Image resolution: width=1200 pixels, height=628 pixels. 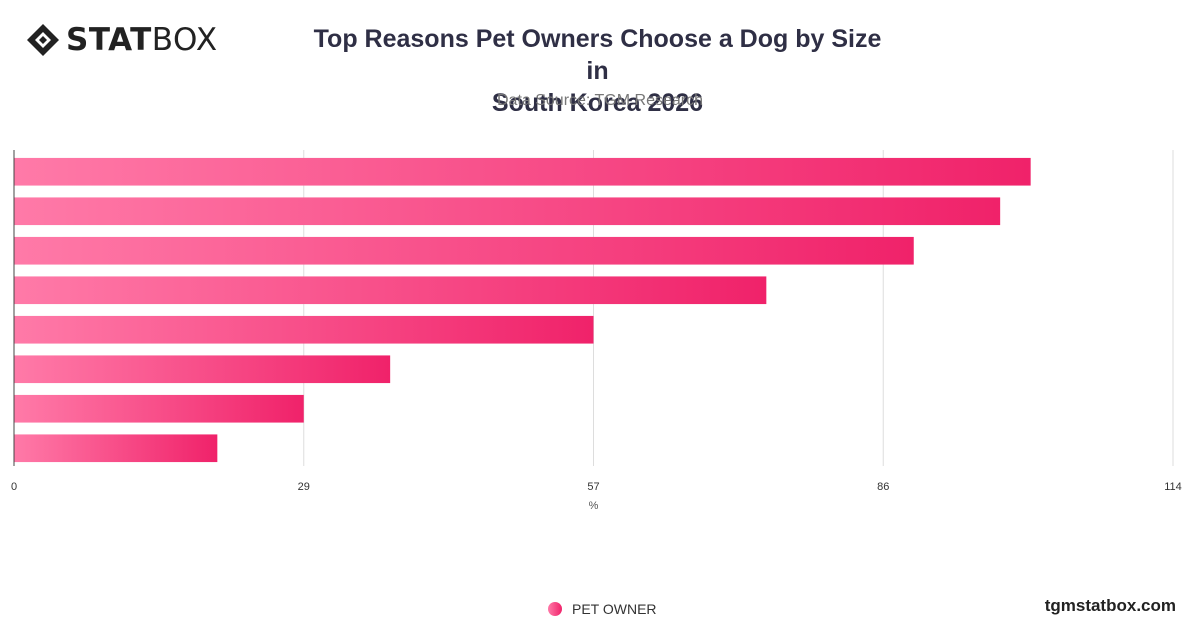 I want to click on x-tick-label: 86, so click(x=883, y=487).